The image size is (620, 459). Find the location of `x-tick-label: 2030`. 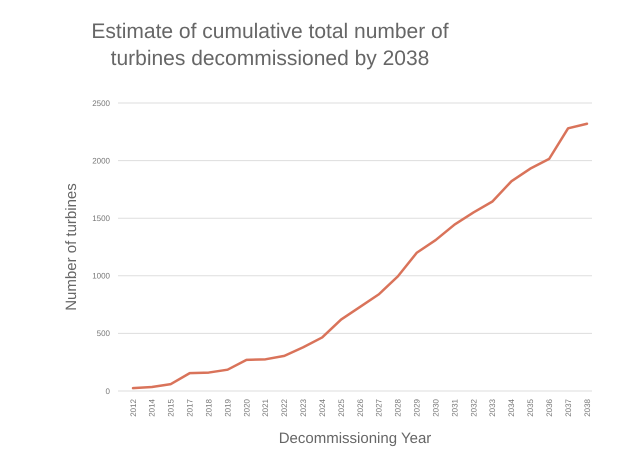

x-tick-label: 2030 is located at coordinates (435, 407).